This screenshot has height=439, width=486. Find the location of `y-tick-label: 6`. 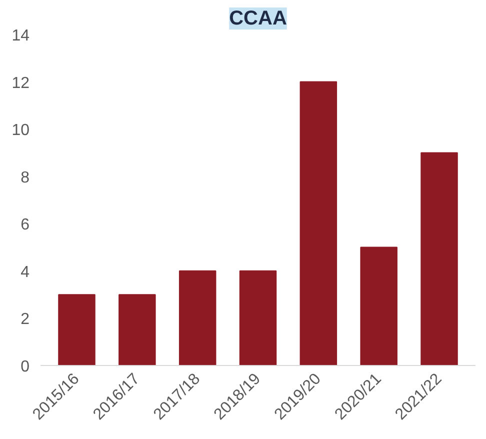

y-tick-label: 6 is located at coordinates (25, 225).